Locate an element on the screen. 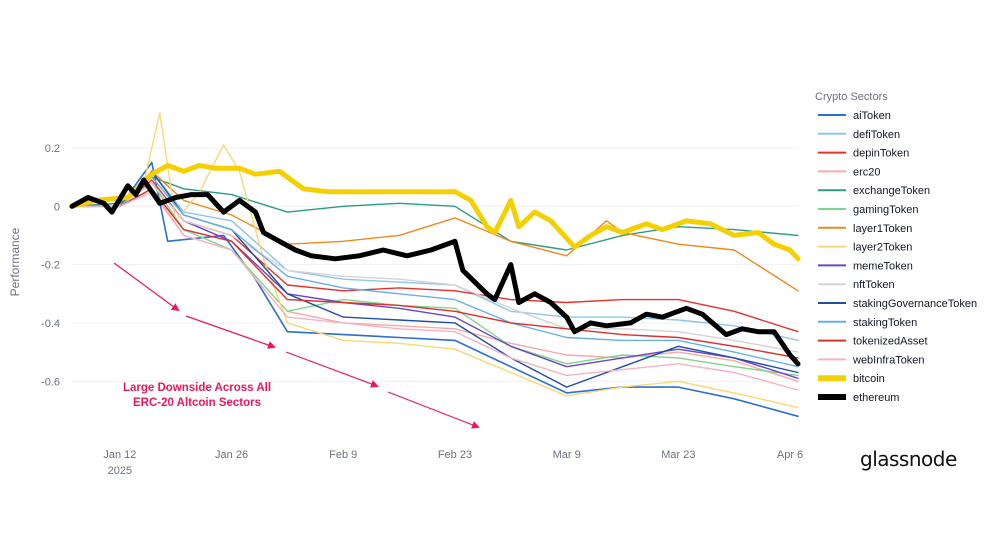 This screenshot has height=554, width=984. x-tick-label: Apr 6 is located at coordinates (790, 455).